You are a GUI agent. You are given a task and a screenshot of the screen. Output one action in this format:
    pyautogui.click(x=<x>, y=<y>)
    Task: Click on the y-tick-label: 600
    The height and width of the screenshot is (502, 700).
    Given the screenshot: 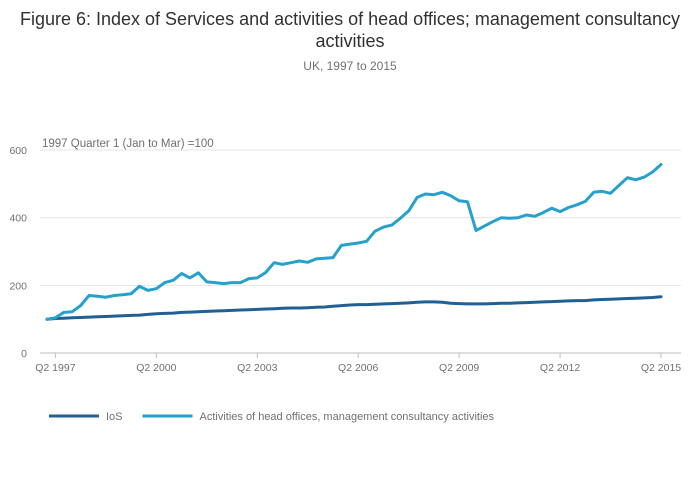 What is the action you would take?
    pyautogui.click(x=18, y=151)
    